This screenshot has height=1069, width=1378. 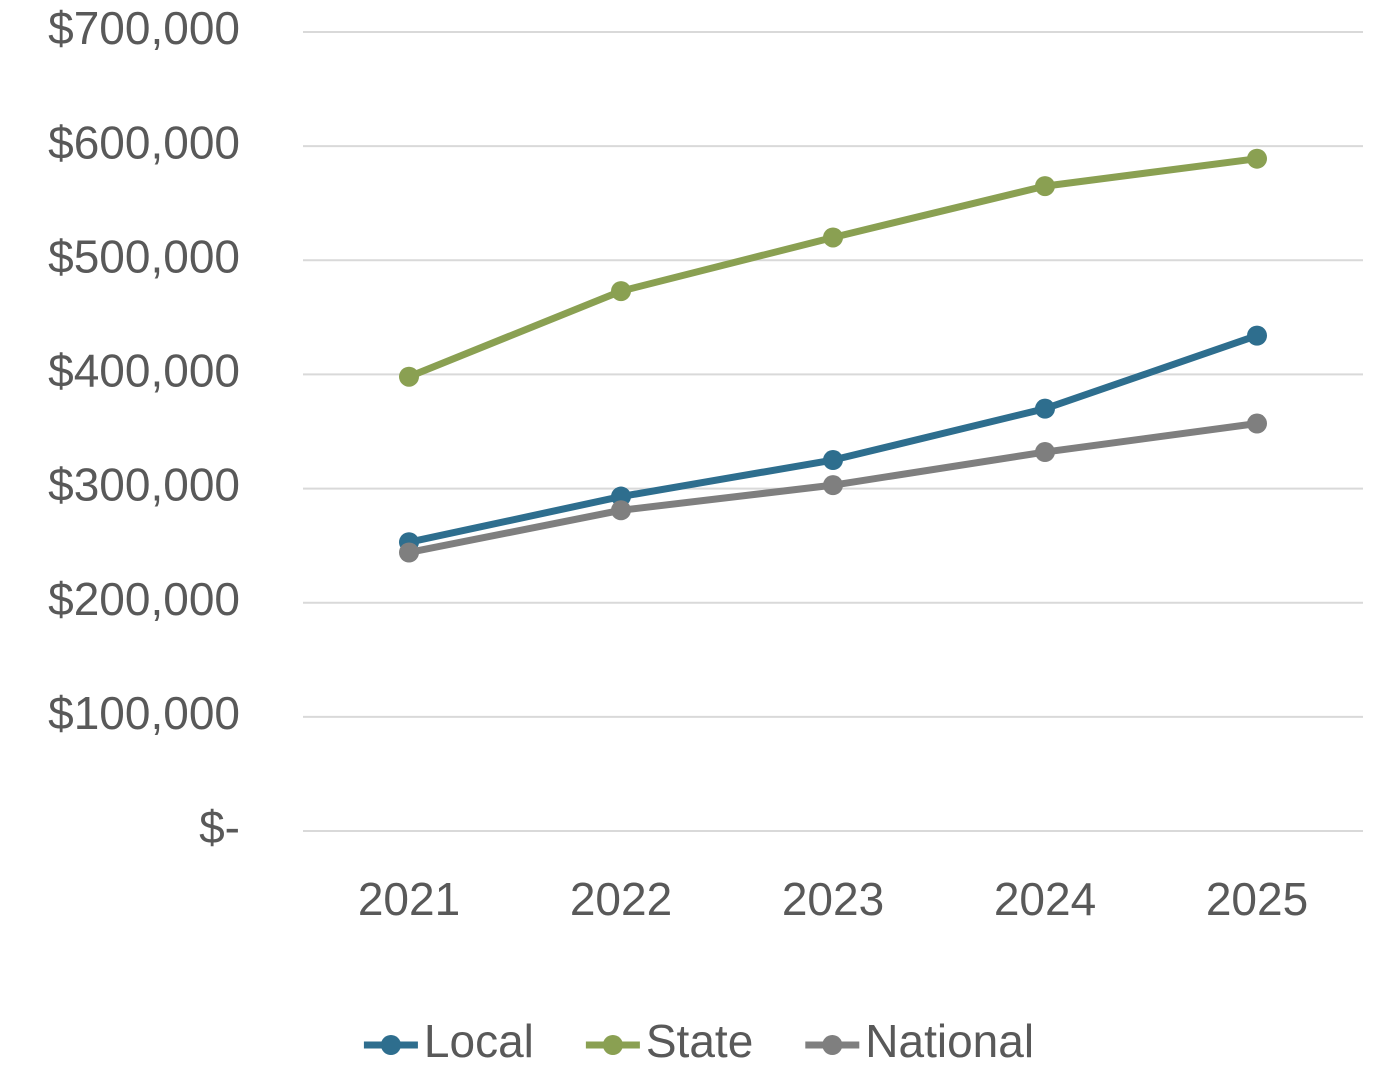 What do you see at coordinates (621, 899) in the screenshot?
I see `x-tick-label: 2022` at bounding box center [621, 899].